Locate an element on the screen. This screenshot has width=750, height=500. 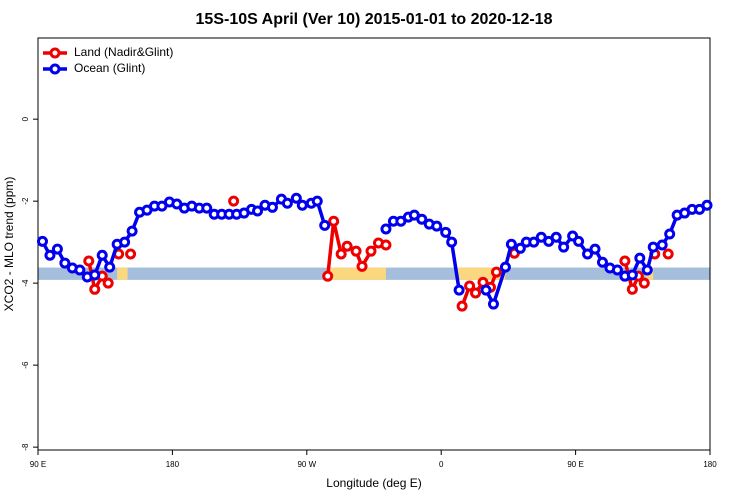
x-tick-label: 90 W is located at coordinates (306, 464).